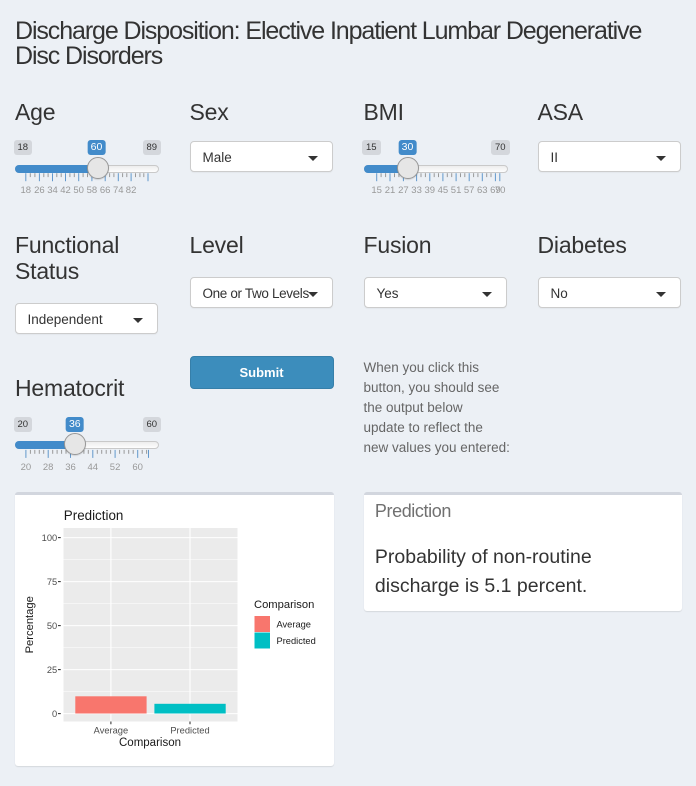 This screenshot has height=786, width=696. What do you see at coordinates (29, 624) in the screenshot?
I see `svg-text: Percentage` at bounding box center [29, 624].